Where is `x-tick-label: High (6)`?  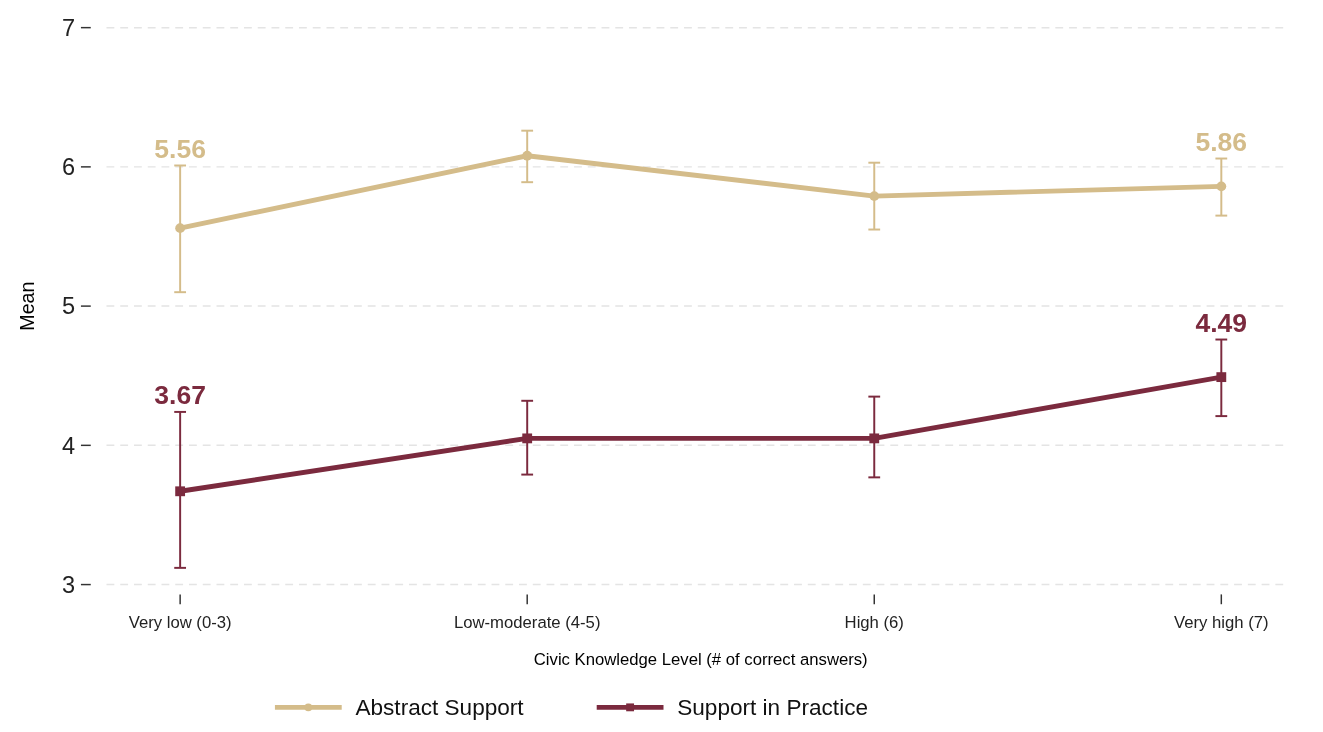
x-tick-label: High (6) is located at coordinates (874, 622).